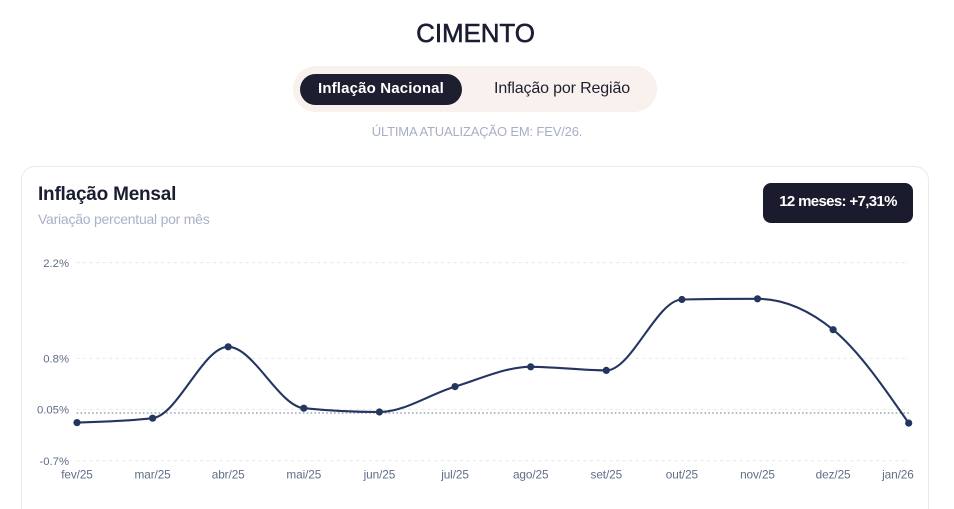 Image resolution: width=954 pixels, height=509 pixels. What do you see at coordinates (303, 475) in the screenshot?
I see `svg-text: mai/25` at bounding box center [303, 475].